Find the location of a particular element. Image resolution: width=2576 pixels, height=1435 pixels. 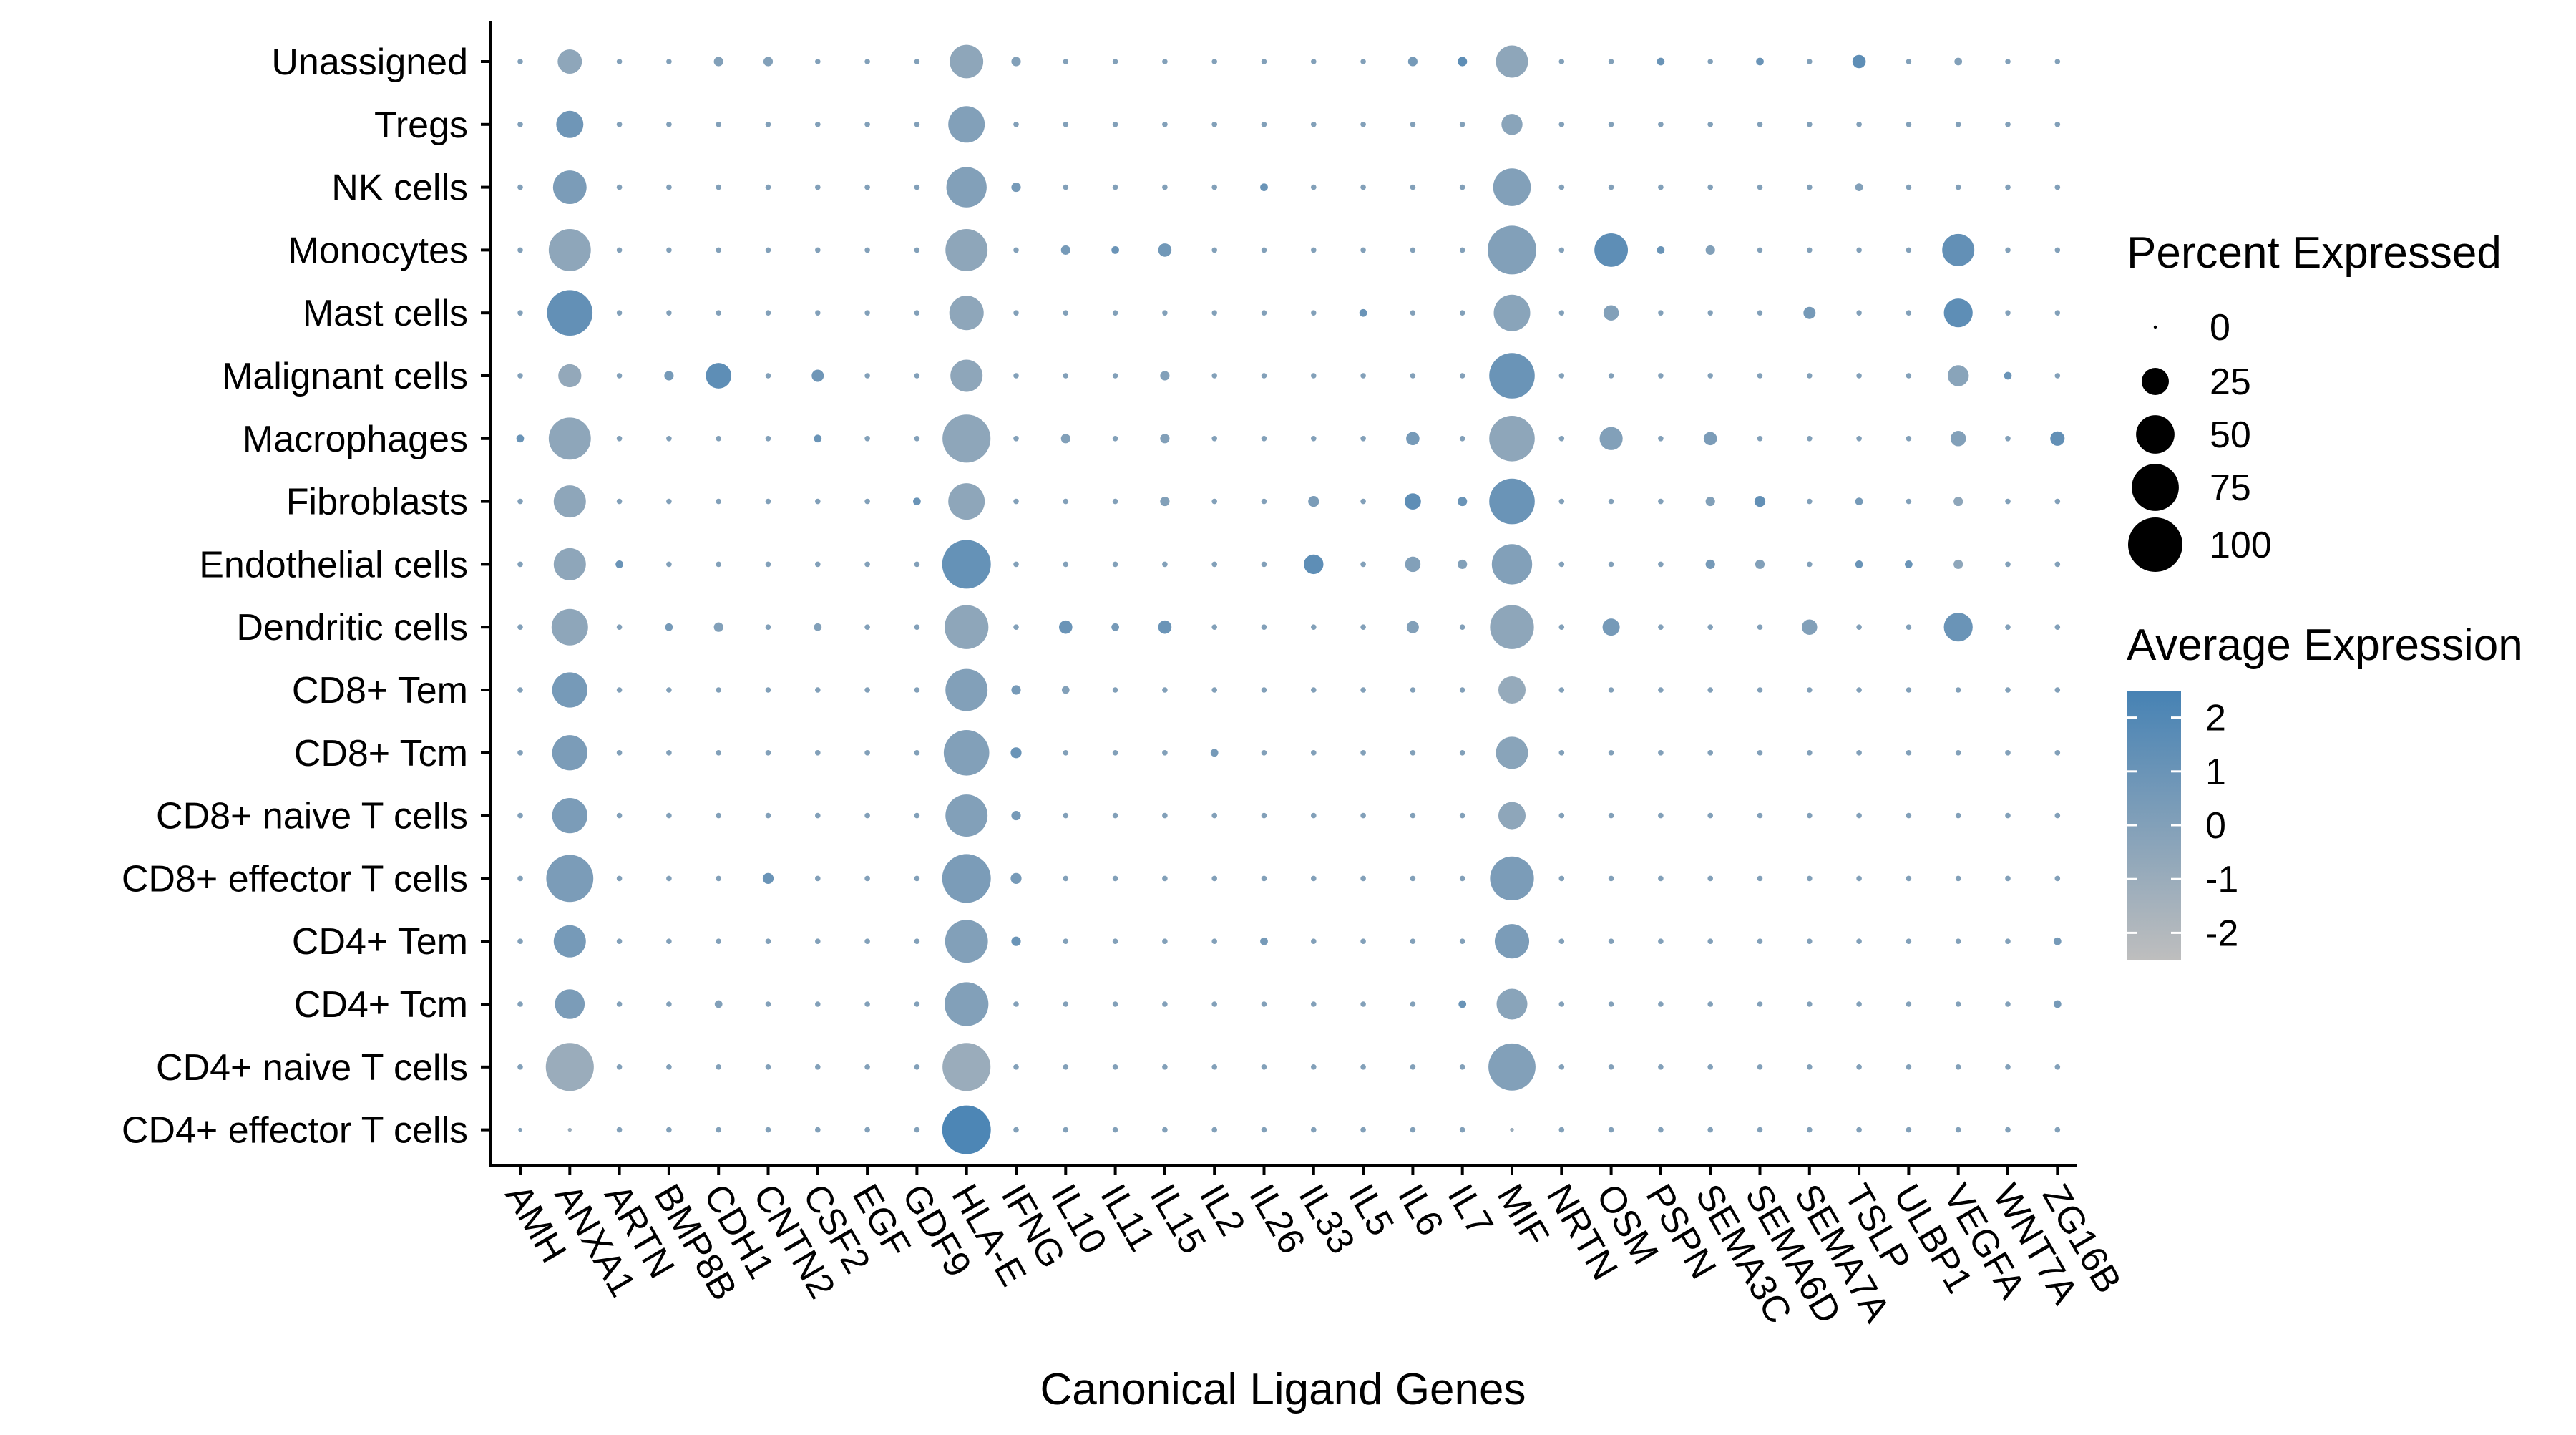

dot-cd4plus-tcm-vegfa is located at coordinates (1958, 1004).